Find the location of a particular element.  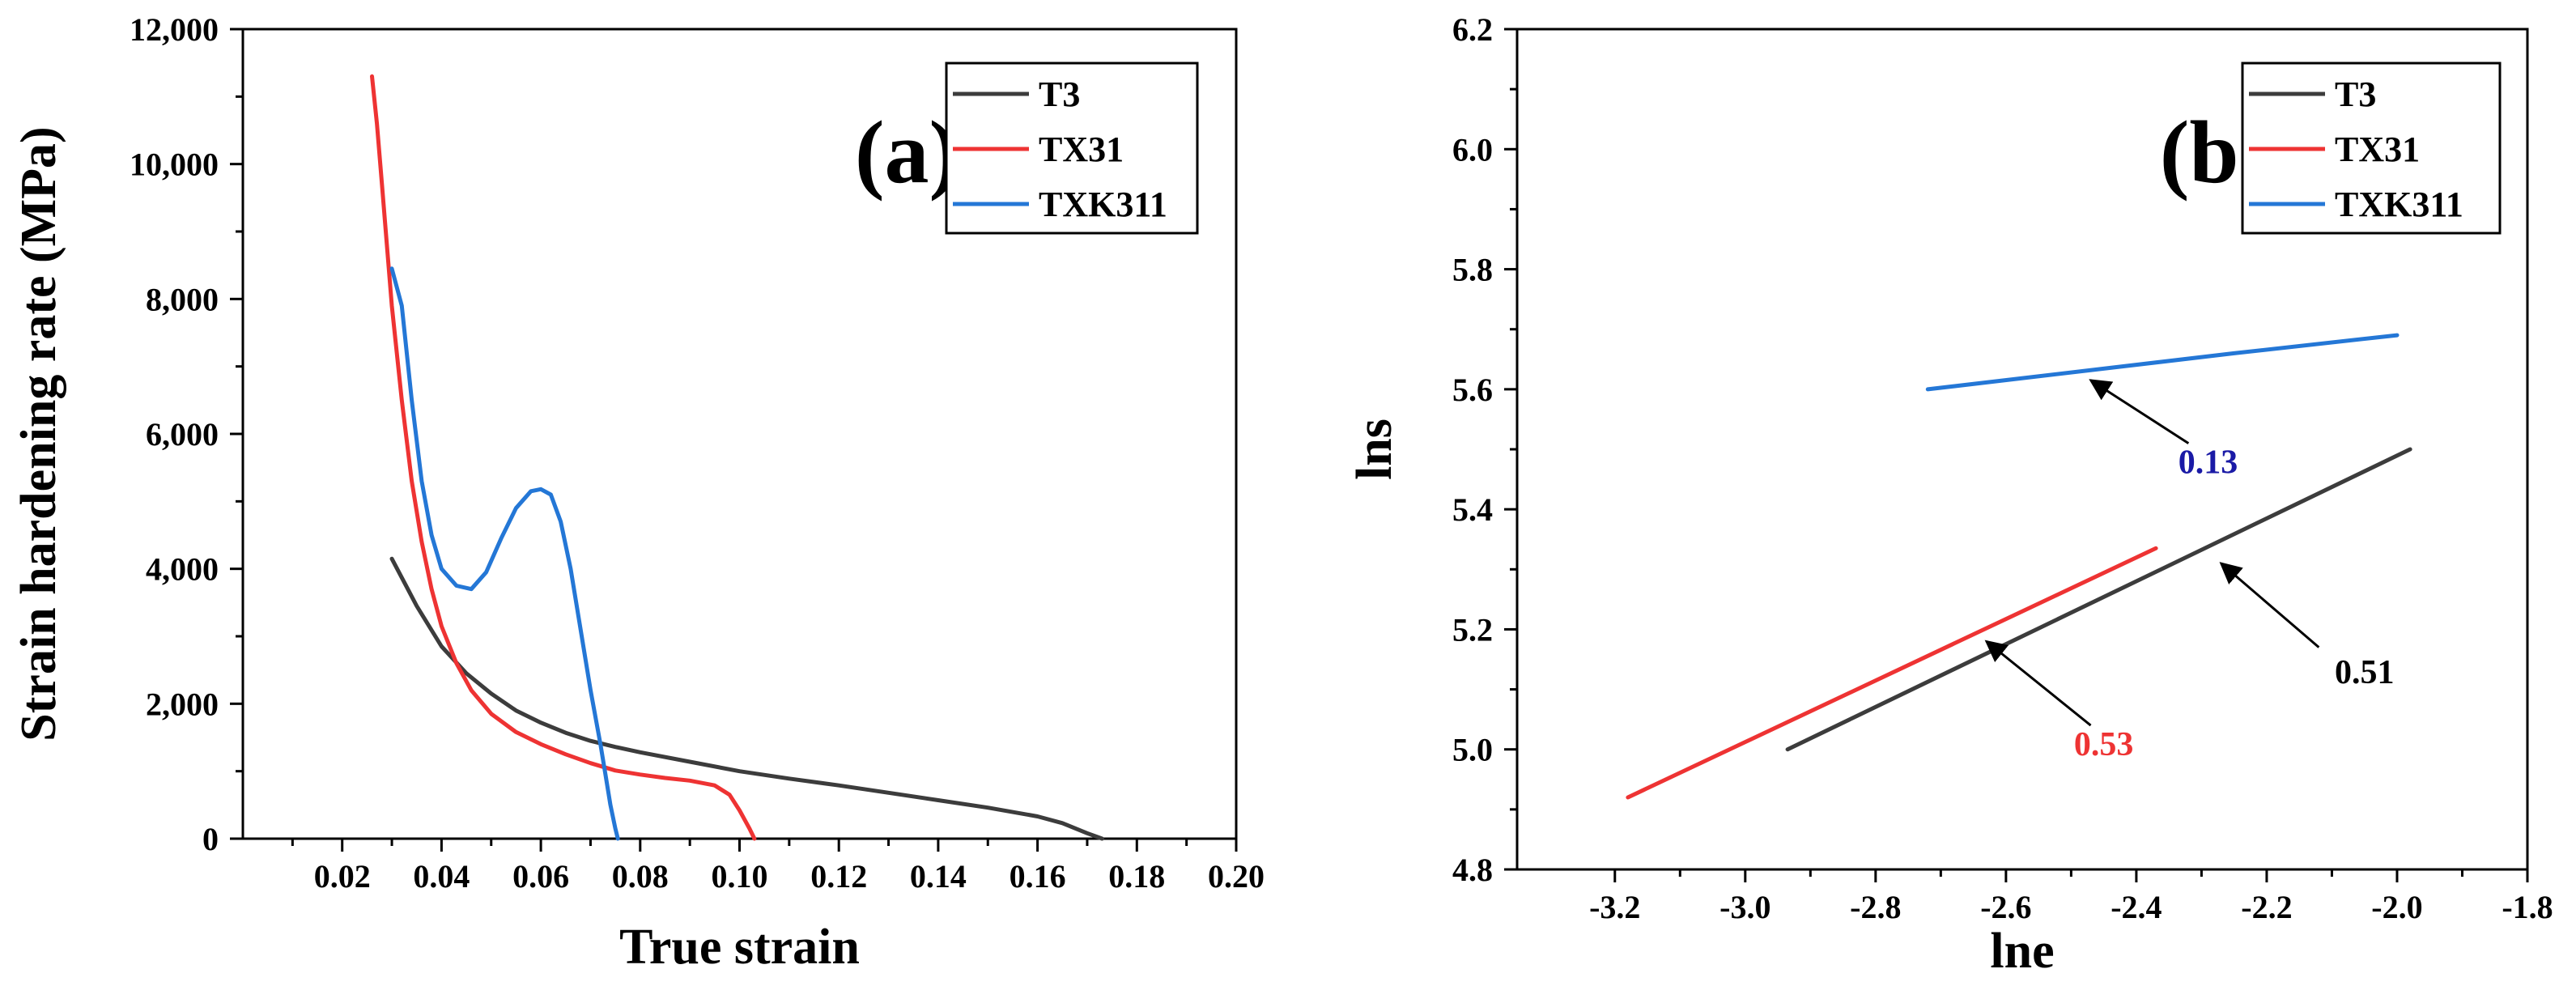

x-tick-label: -2.8 is located at coordinates (1875, 907).